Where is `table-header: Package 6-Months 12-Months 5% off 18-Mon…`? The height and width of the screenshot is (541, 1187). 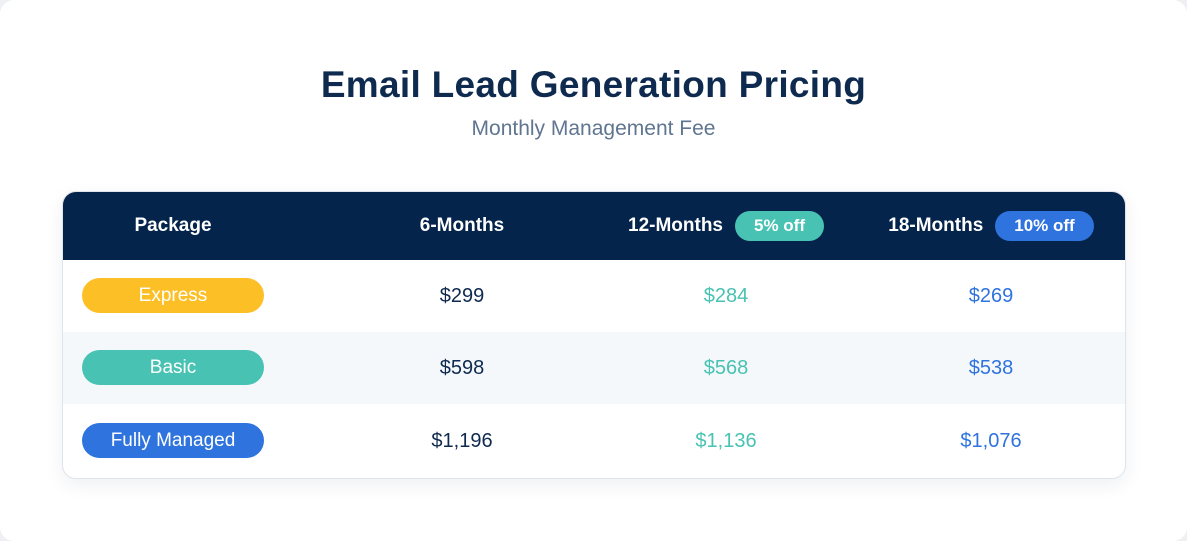 table-header: Package 6-Months 12-Months 5% off 18-Mon… is located at coordinates (594, 226).